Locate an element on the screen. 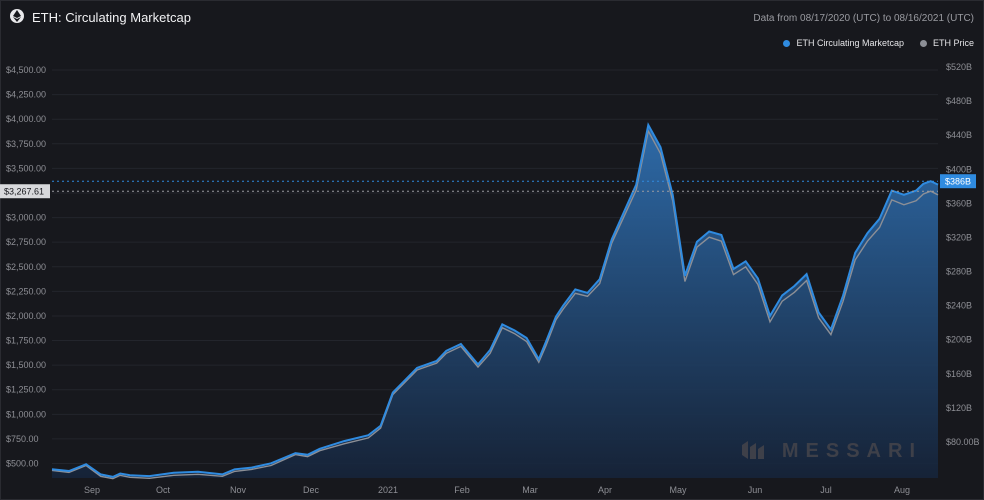 The height and width of the screenshot is (500, 984). x-tick-label: Dec is located at coordinates (311, 490).